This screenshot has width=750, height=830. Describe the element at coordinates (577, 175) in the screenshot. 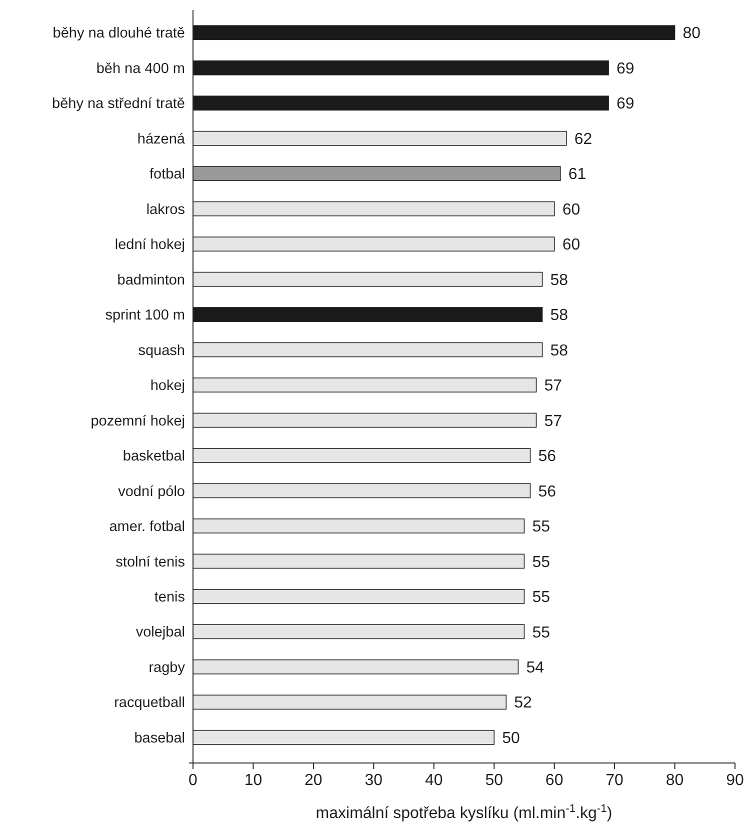

I see `data-label: 61` at that location.